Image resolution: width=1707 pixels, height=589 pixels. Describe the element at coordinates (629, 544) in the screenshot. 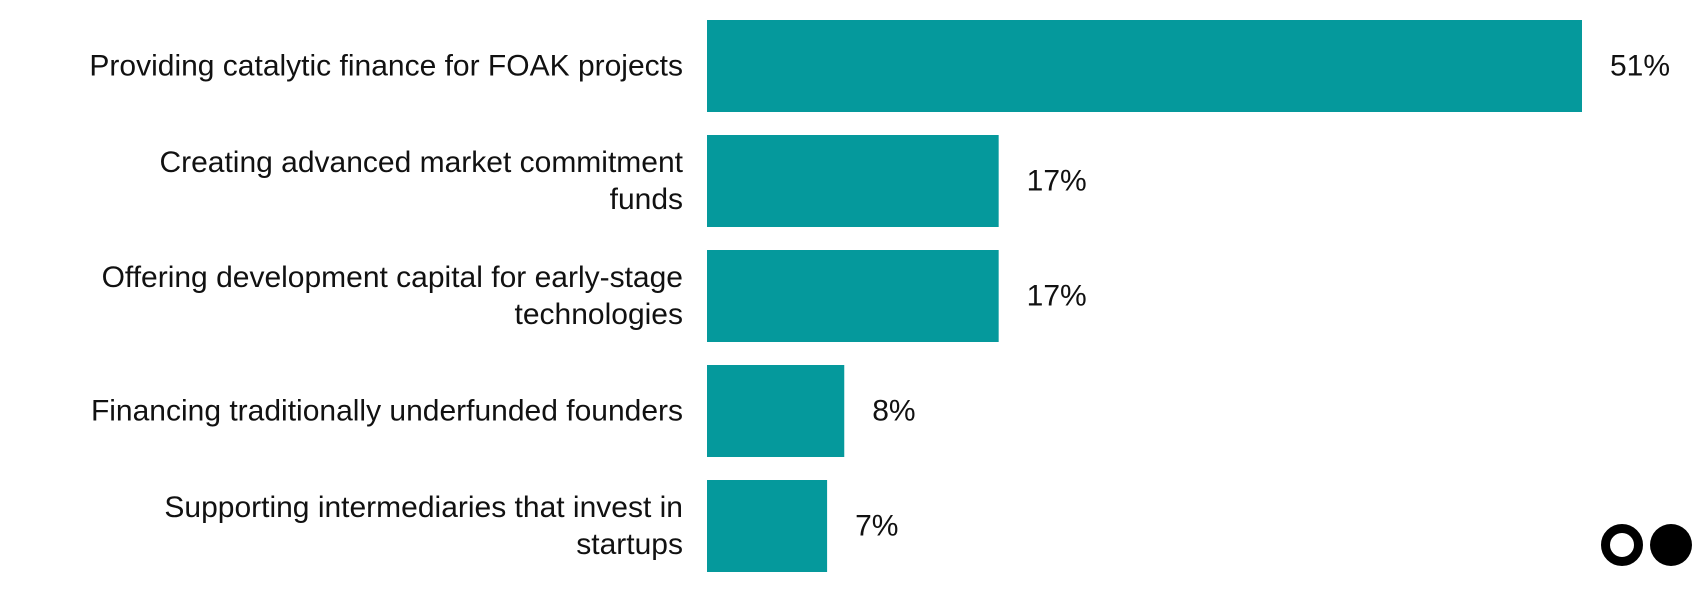

I see `category-label-line: startups` at that location.